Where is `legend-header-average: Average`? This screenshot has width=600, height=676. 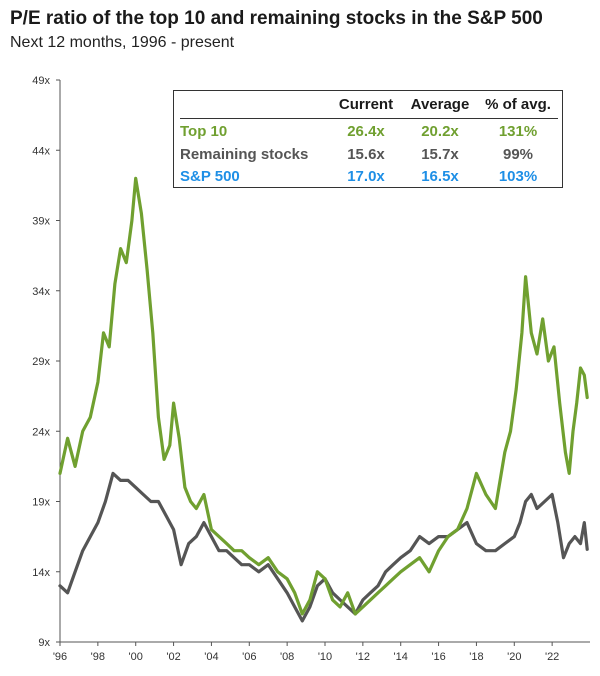
legend-header-average: Average is located at coordinates (440, 104).